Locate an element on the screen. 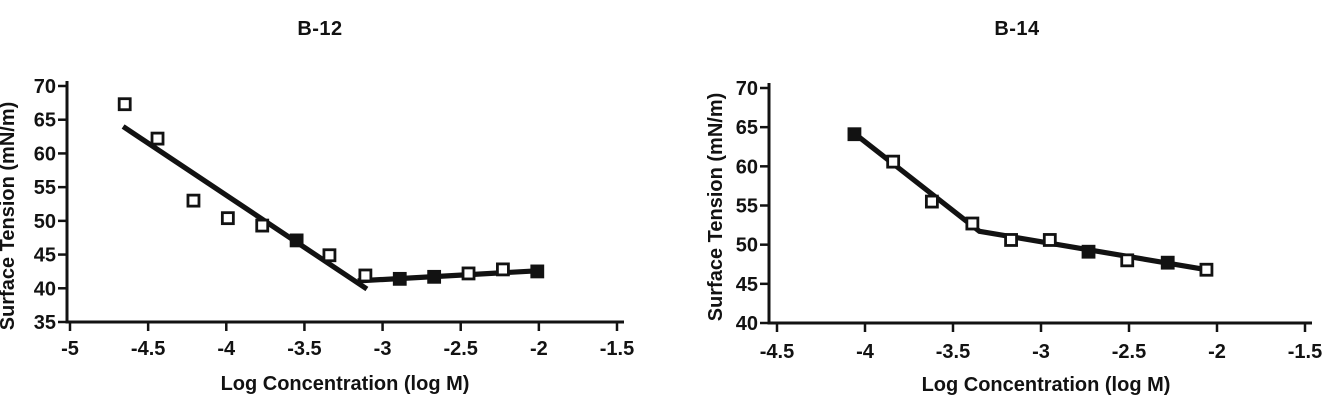 The width and height of the screenshot is (1342, 403). y-tick-label: 35 is located at coordinates (45, 323).